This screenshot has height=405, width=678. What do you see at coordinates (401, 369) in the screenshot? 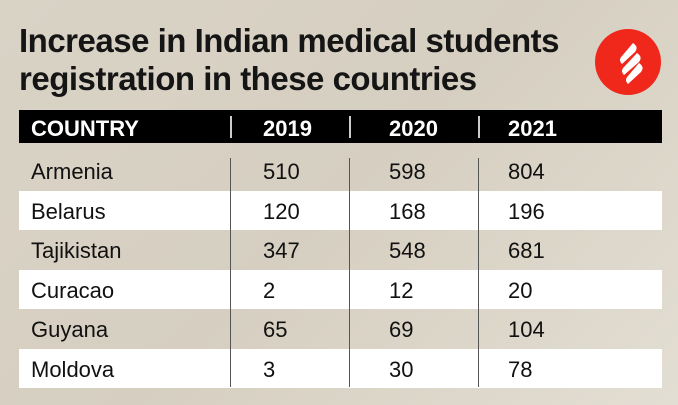
I see `cell-value-2020: 30` at bounding box center [401, 369].